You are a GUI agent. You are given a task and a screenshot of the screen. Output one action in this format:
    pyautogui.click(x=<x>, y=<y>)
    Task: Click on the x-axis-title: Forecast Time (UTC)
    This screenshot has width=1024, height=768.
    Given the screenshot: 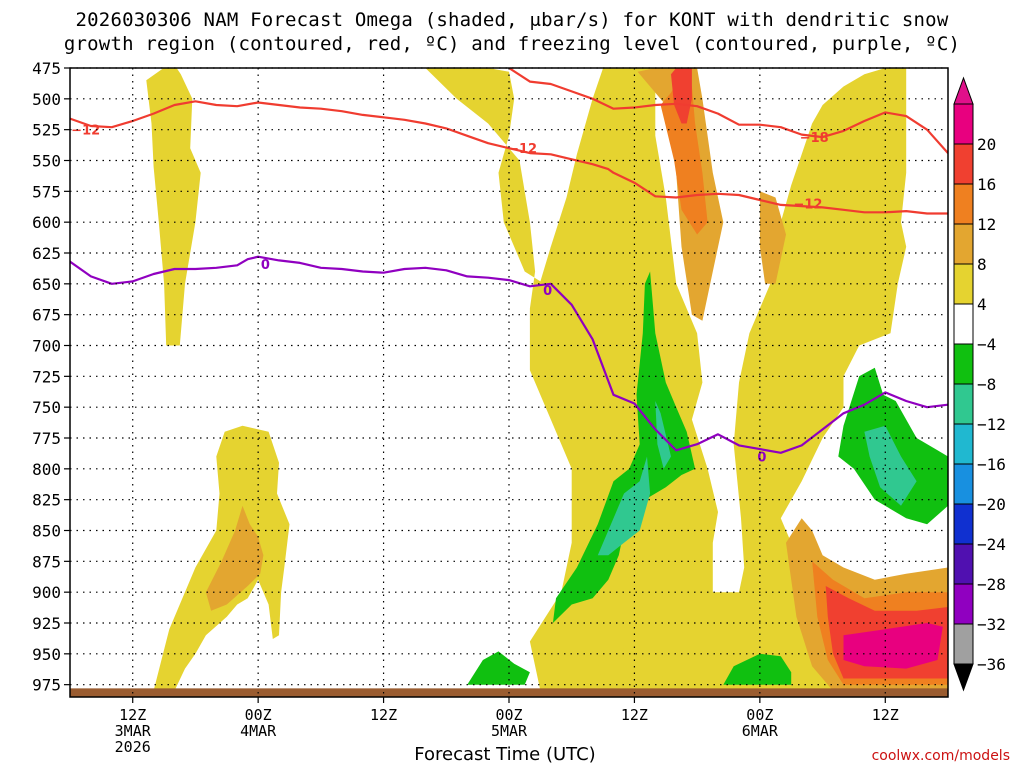 What is the action you would take?
    pyautogui.click(x=505, y=754)
    